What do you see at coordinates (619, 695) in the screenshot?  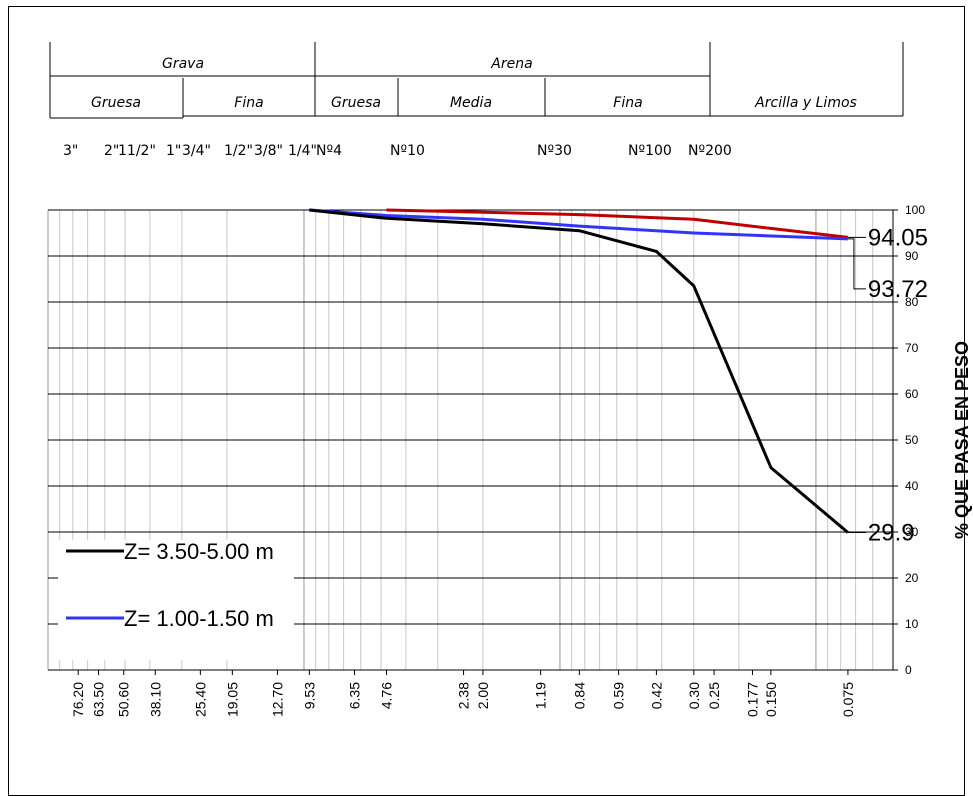 I see `x-tick-label: 0.59` at bounding box center [619, 695].